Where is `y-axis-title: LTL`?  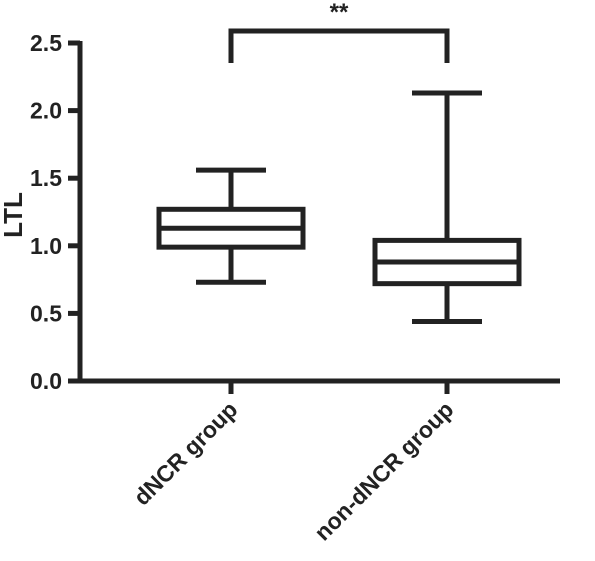
y-axis-title: LTL is located at coordinates (14, 215).